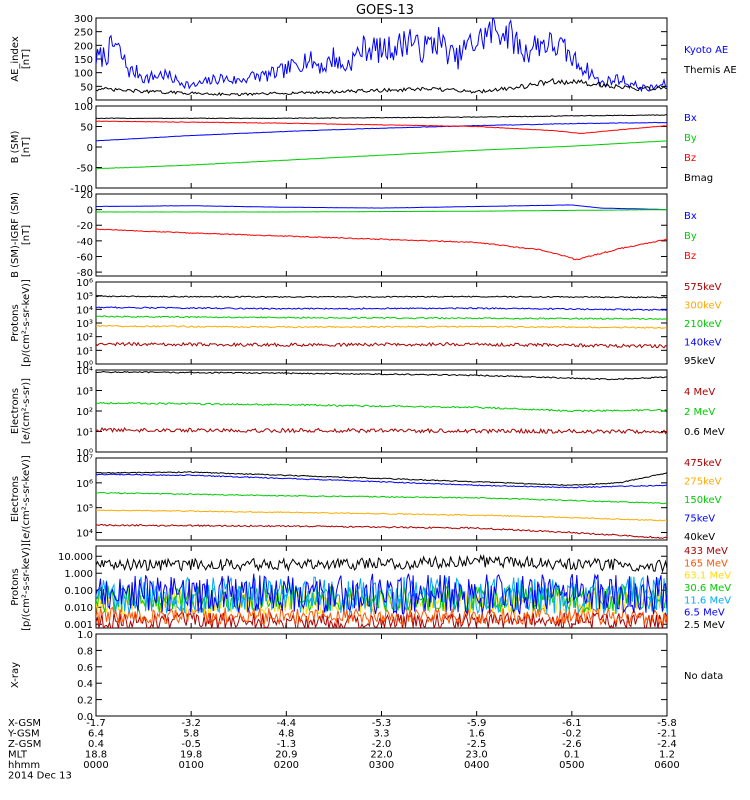 This screenshot has width=750, height=800. I want to click on ephemeris-value: 0500, so click(571, 765).